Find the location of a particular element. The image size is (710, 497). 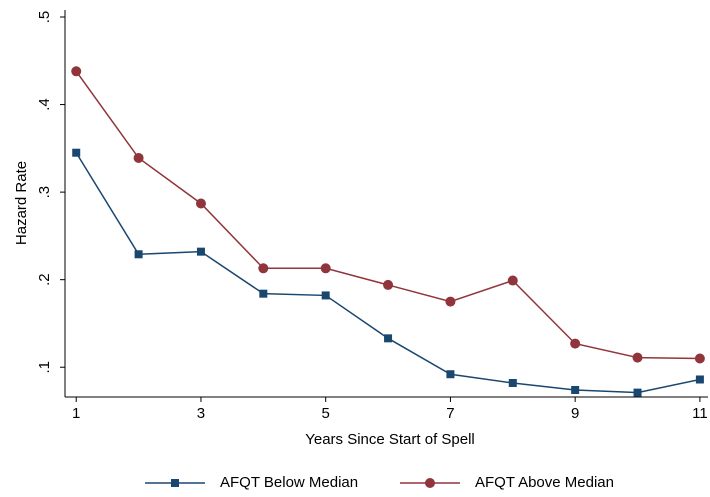

y-tick-label: .1 is located at coordinates (44, 367).